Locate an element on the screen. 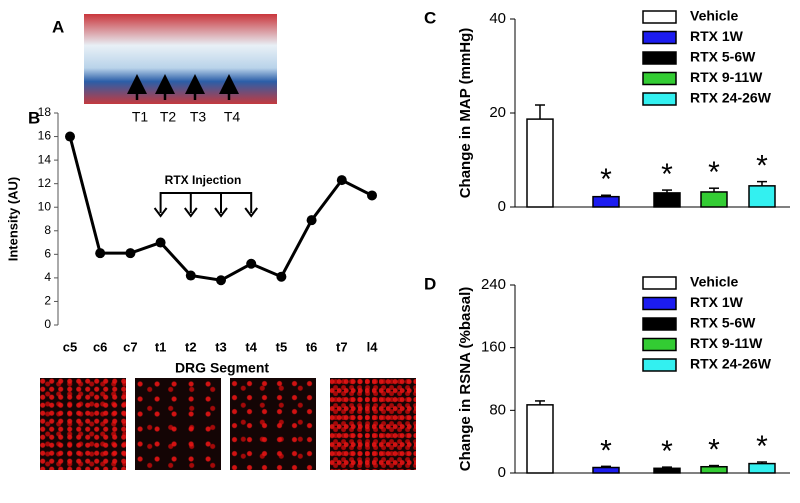 Image resolution: width=800 pixels, height=503 pixels. y-tick-label: 4 is located at coordinates (47, 277).